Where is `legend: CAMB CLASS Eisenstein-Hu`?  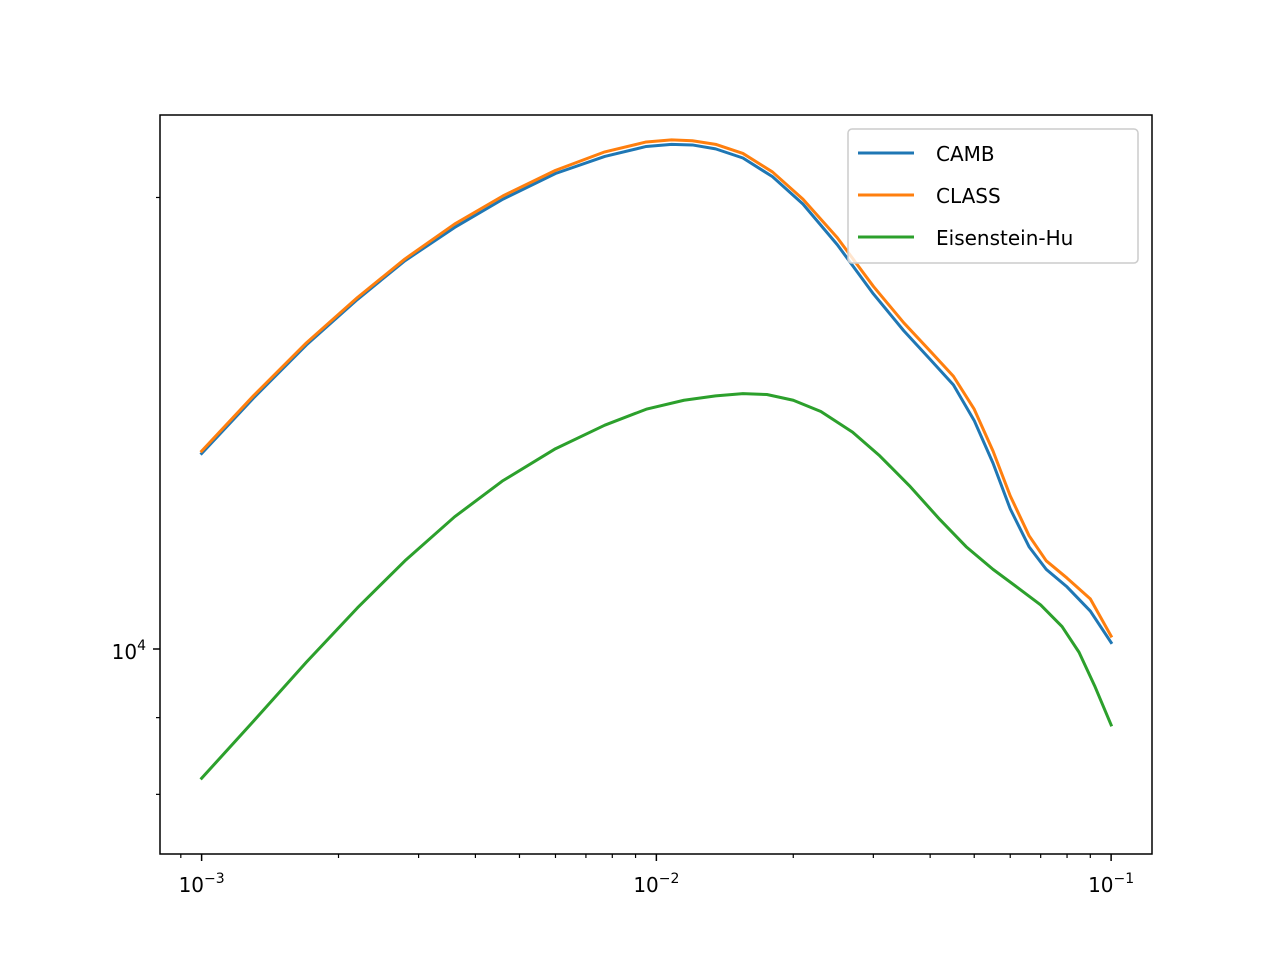
legend: CAMB CLASS Eisenstein-Hu is located at coordinates (993, 196).